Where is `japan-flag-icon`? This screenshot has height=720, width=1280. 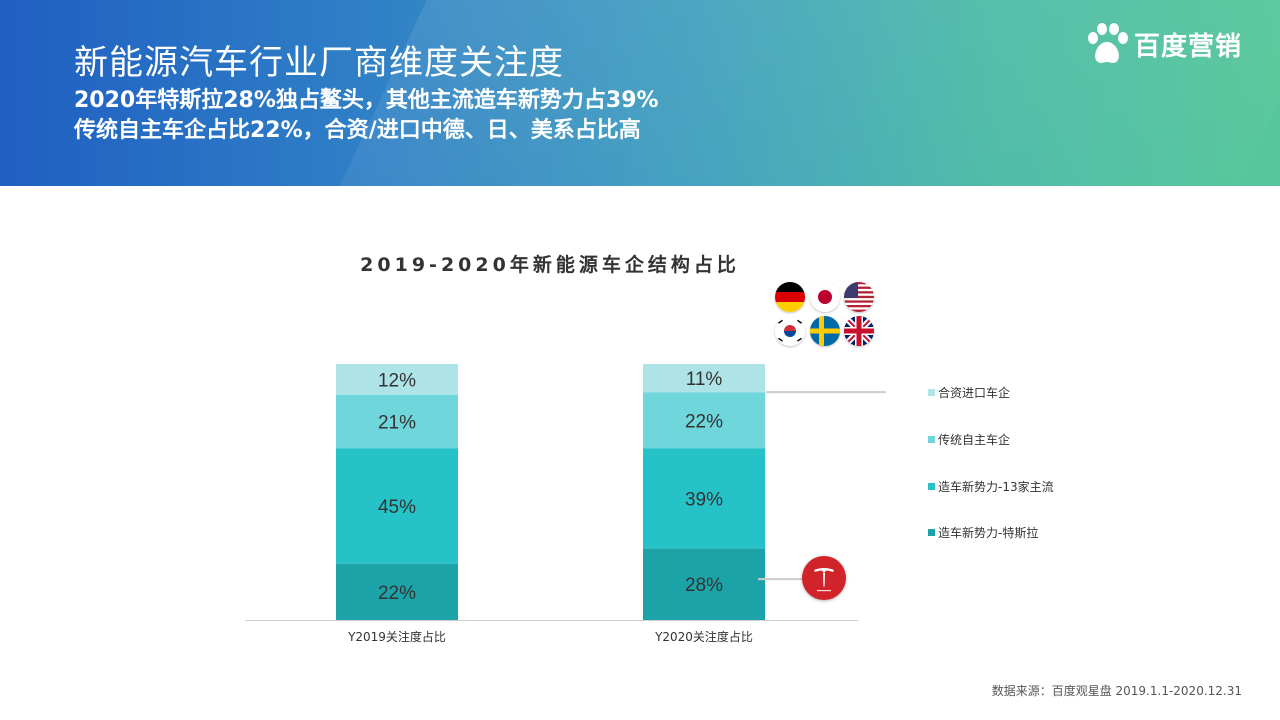
japan-flag-icon is located at coordinates (825, 297).